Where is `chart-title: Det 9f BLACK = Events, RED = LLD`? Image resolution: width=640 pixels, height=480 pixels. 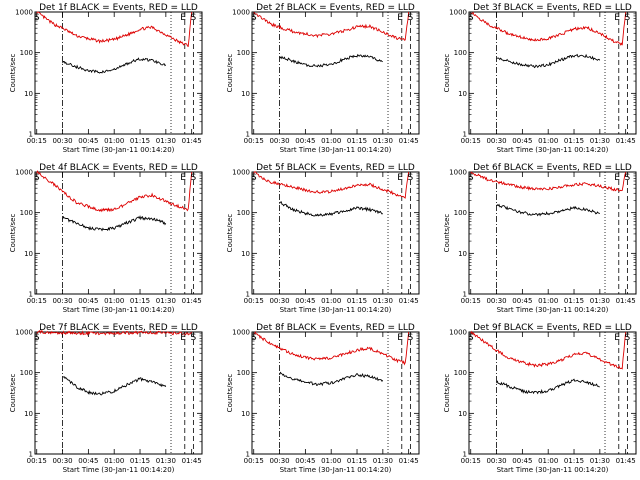
chart-title: Det 9f BLACK = Events, RED = LLD is located at coordinates (552, 328).